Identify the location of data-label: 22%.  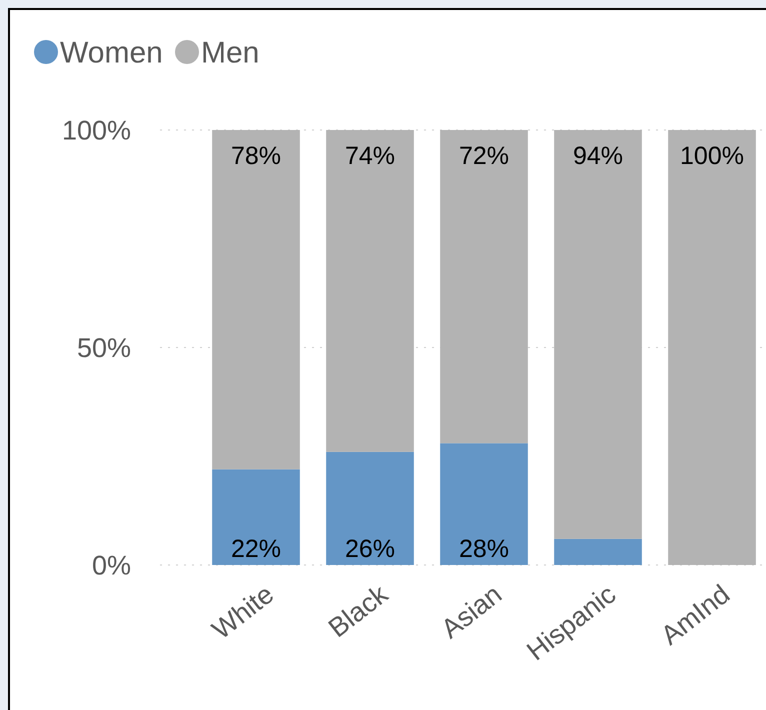
(256, 549).